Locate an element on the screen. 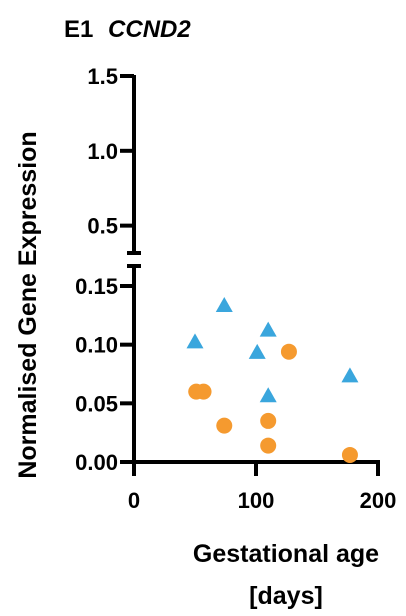 This screenshot has height=616, width=406. chart-title: E1 CCND2 is located at coordinates (127, 29).